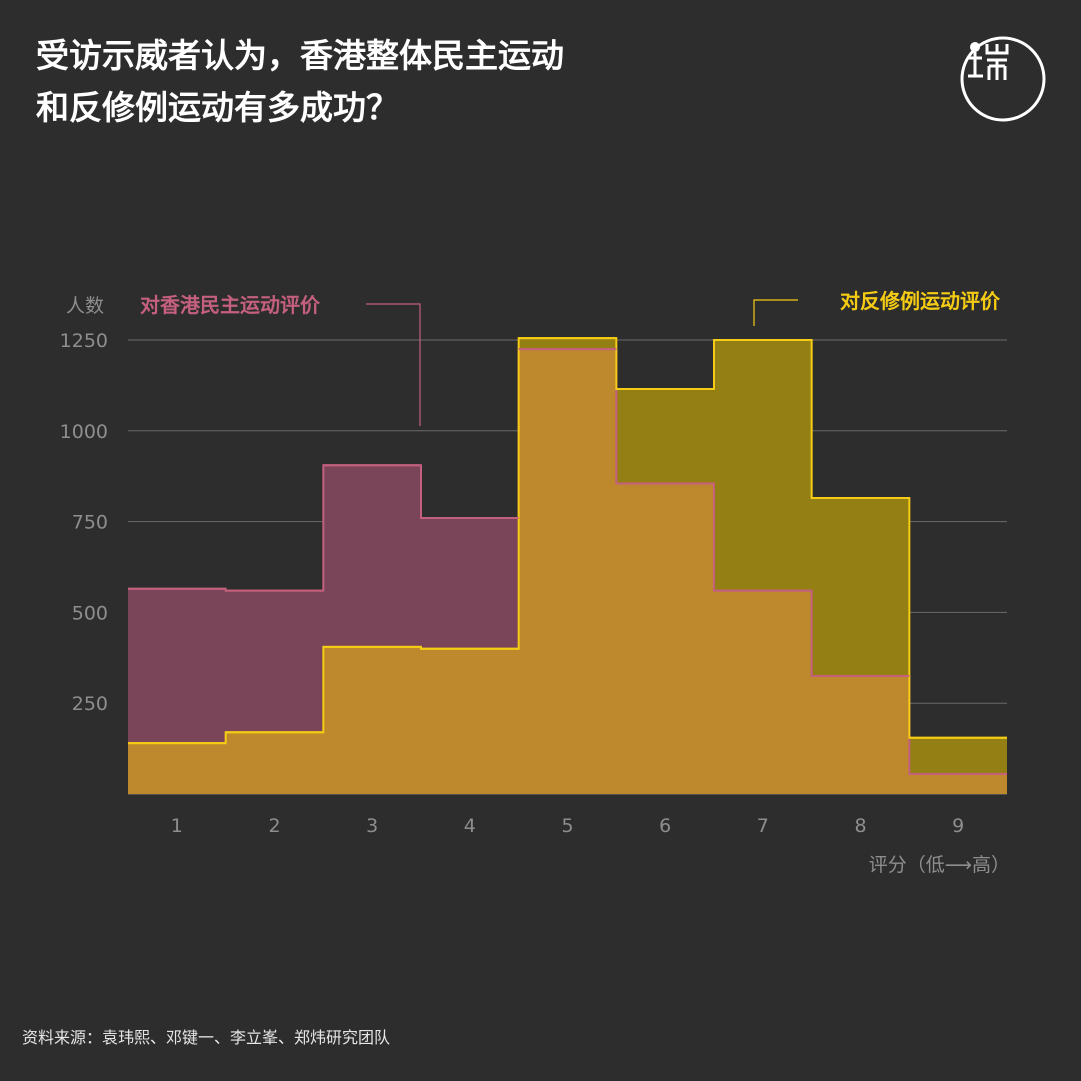 This screenshot has width=1081, height=1081. I want to click on x-axis-label: 评分（低⟶高）, so click(939, 865).